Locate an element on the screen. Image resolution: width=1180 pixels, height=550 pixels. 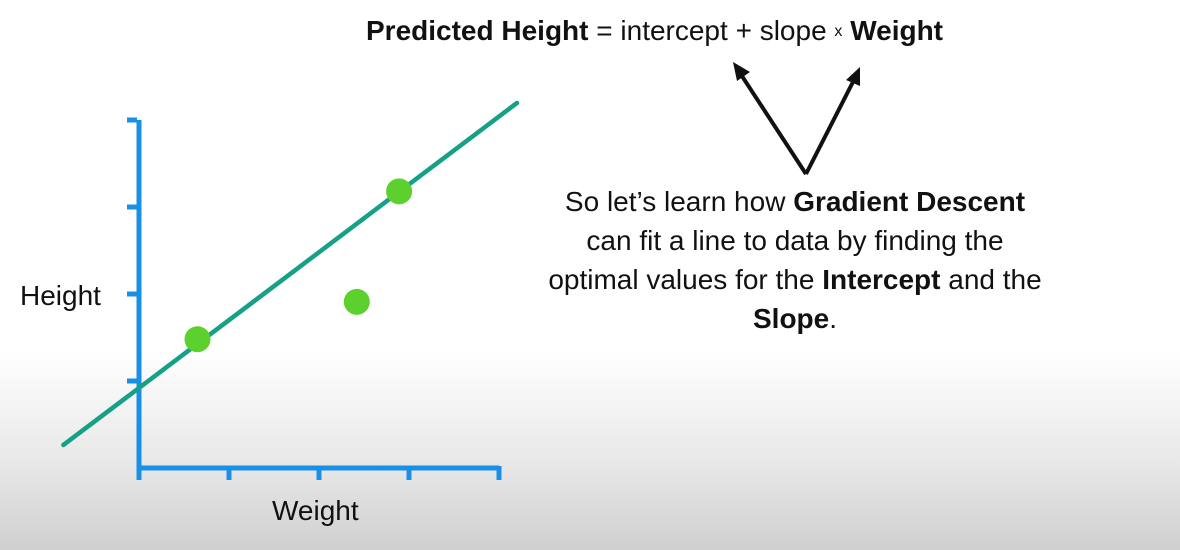
equation-lhs: Predicted Height is located at coordinates (477, 30).